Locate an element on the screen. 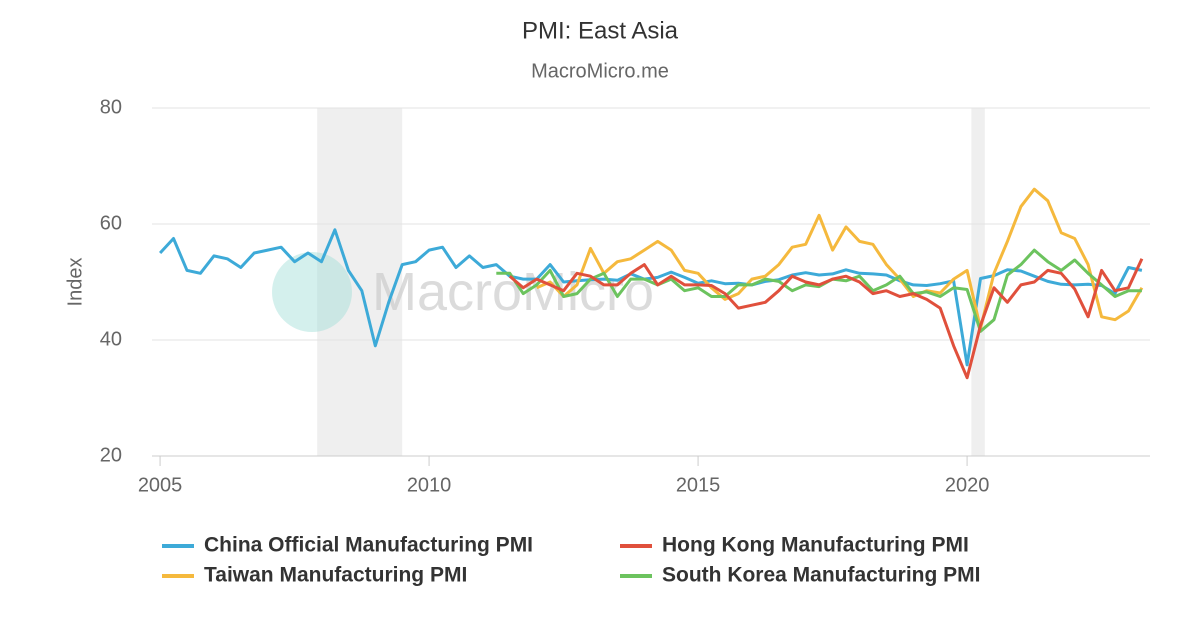 This screenshot has width=1200, height=630. watermark-logo is located at coordinates (312, 292).